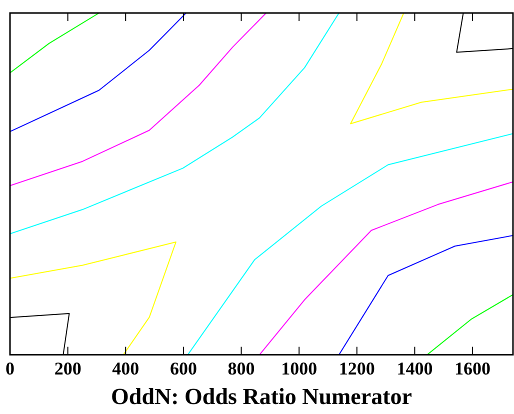 Image resolution: width=514 pixels, height=414 pixels. I want to click on x-tick-label: 200, so click(68, 368).